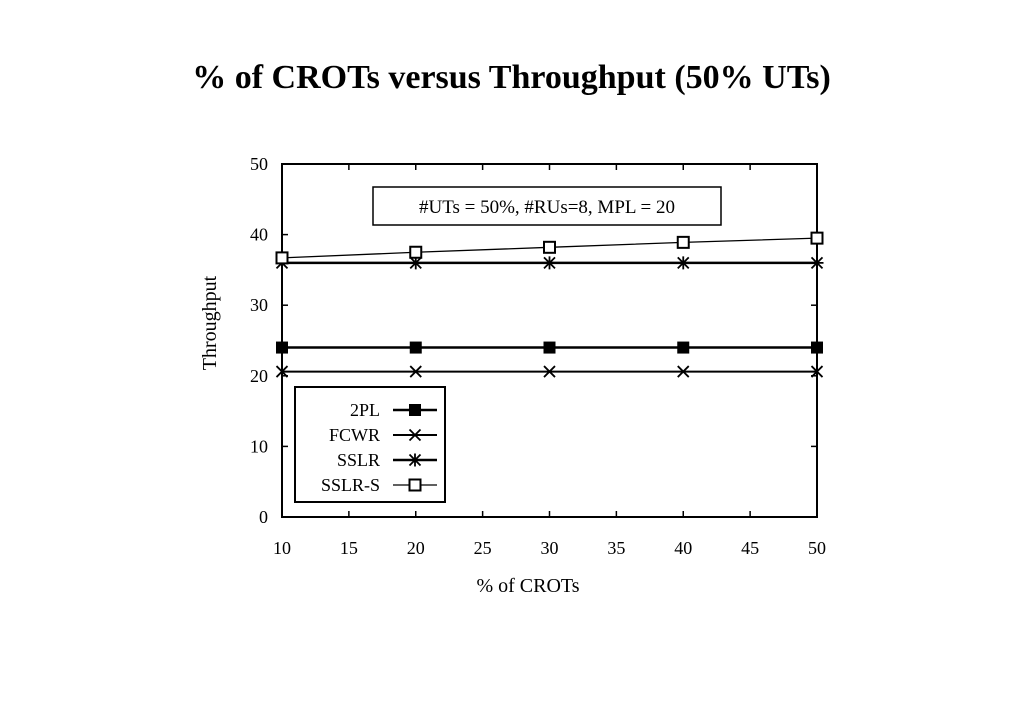 The width and height of the screenshot is (1023, 708). Describe the element at coordinates (259, 235) in the screenshot. I see `y-tick-label: 40` at that location.